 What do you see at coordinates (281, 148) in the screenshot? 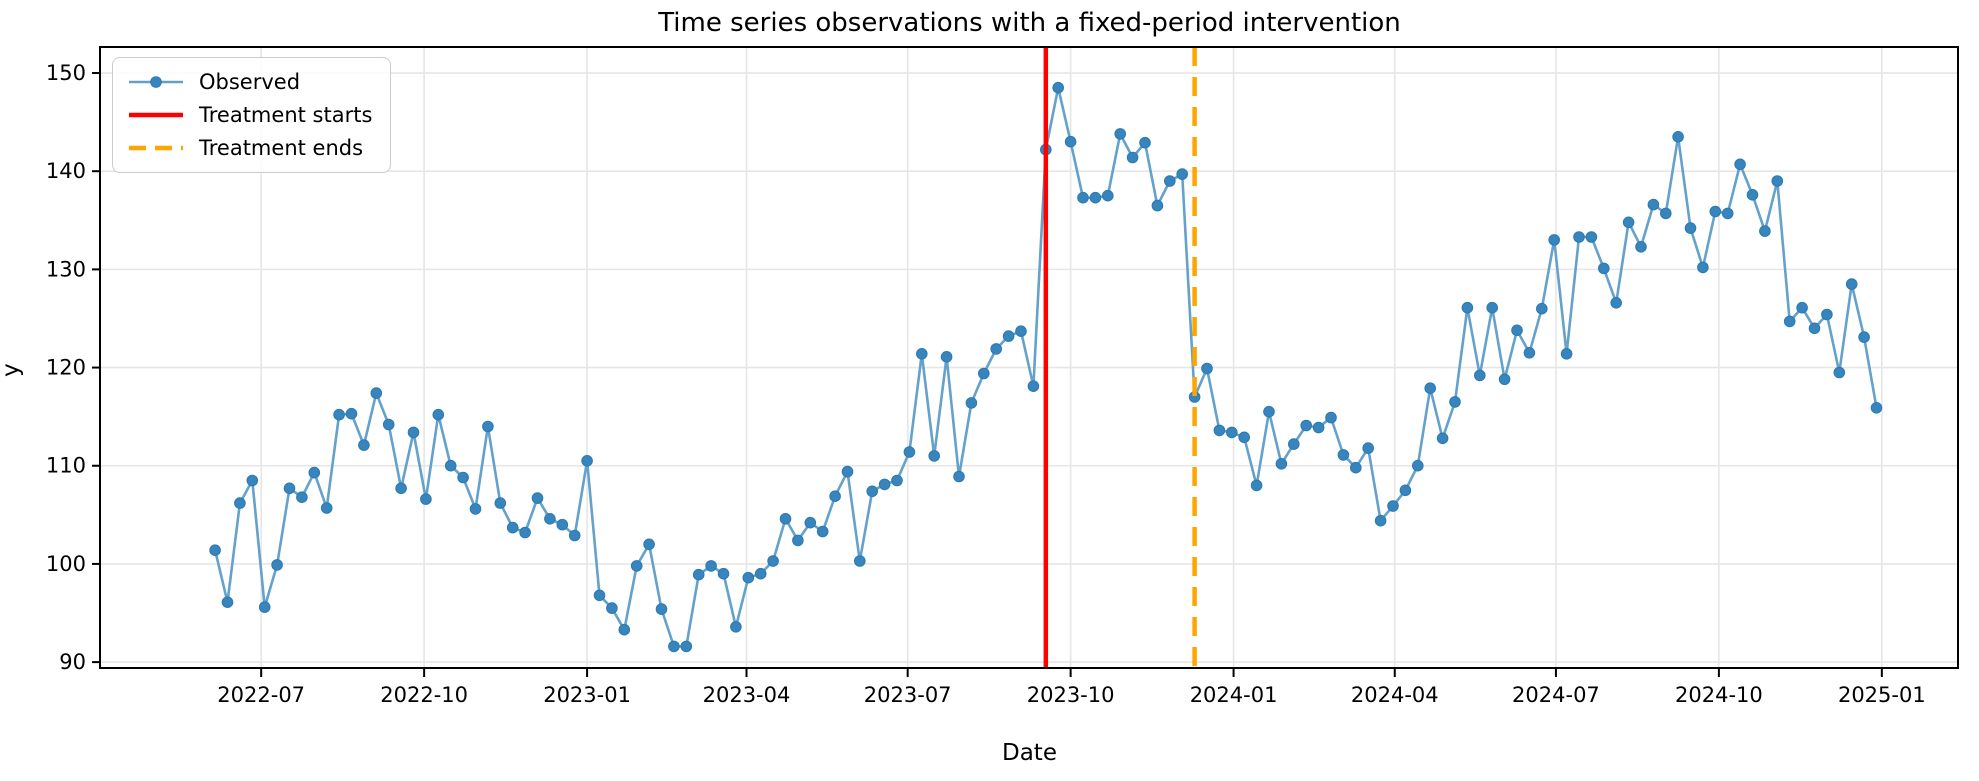
I see `legend-label: Treatment ends` at bounding box center [281, 148].